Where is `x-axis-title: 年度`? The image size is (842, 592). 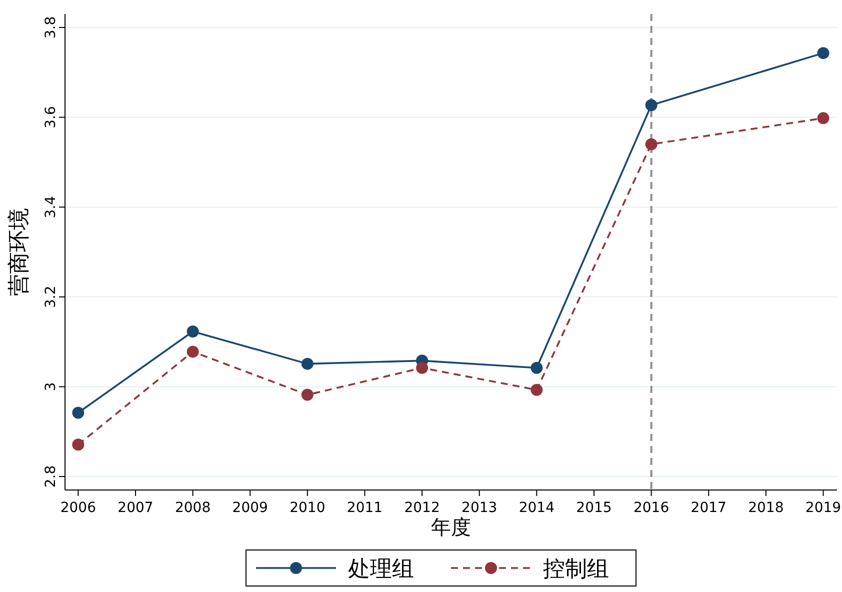 x-axis-title: 年度 is located at coordinates (451, 527).